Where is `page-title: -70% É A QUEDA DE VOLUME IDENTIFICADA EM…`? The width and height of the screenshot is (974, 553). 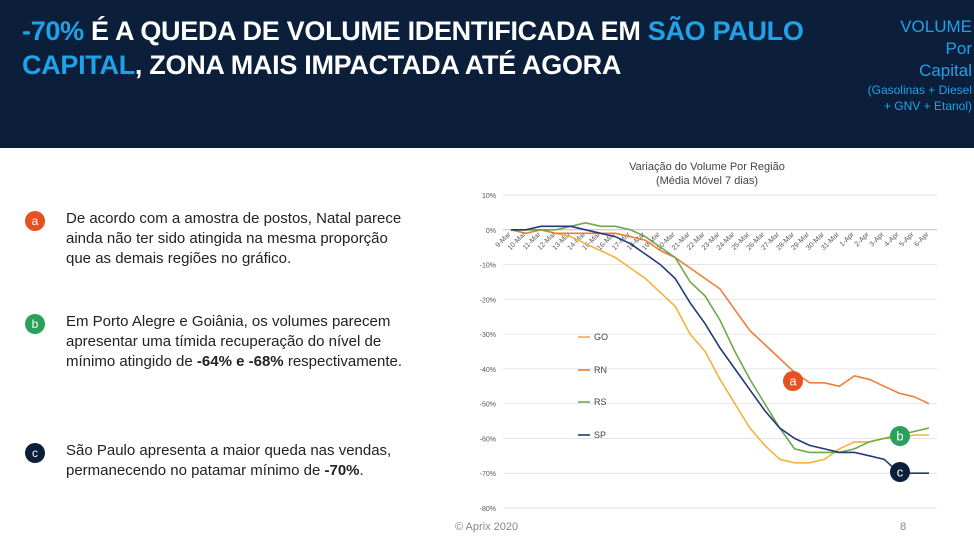
page-title: -70% É A QUEDA DE VOLUME IDENTIFICADA EM… is located at coordinates (422, 48).